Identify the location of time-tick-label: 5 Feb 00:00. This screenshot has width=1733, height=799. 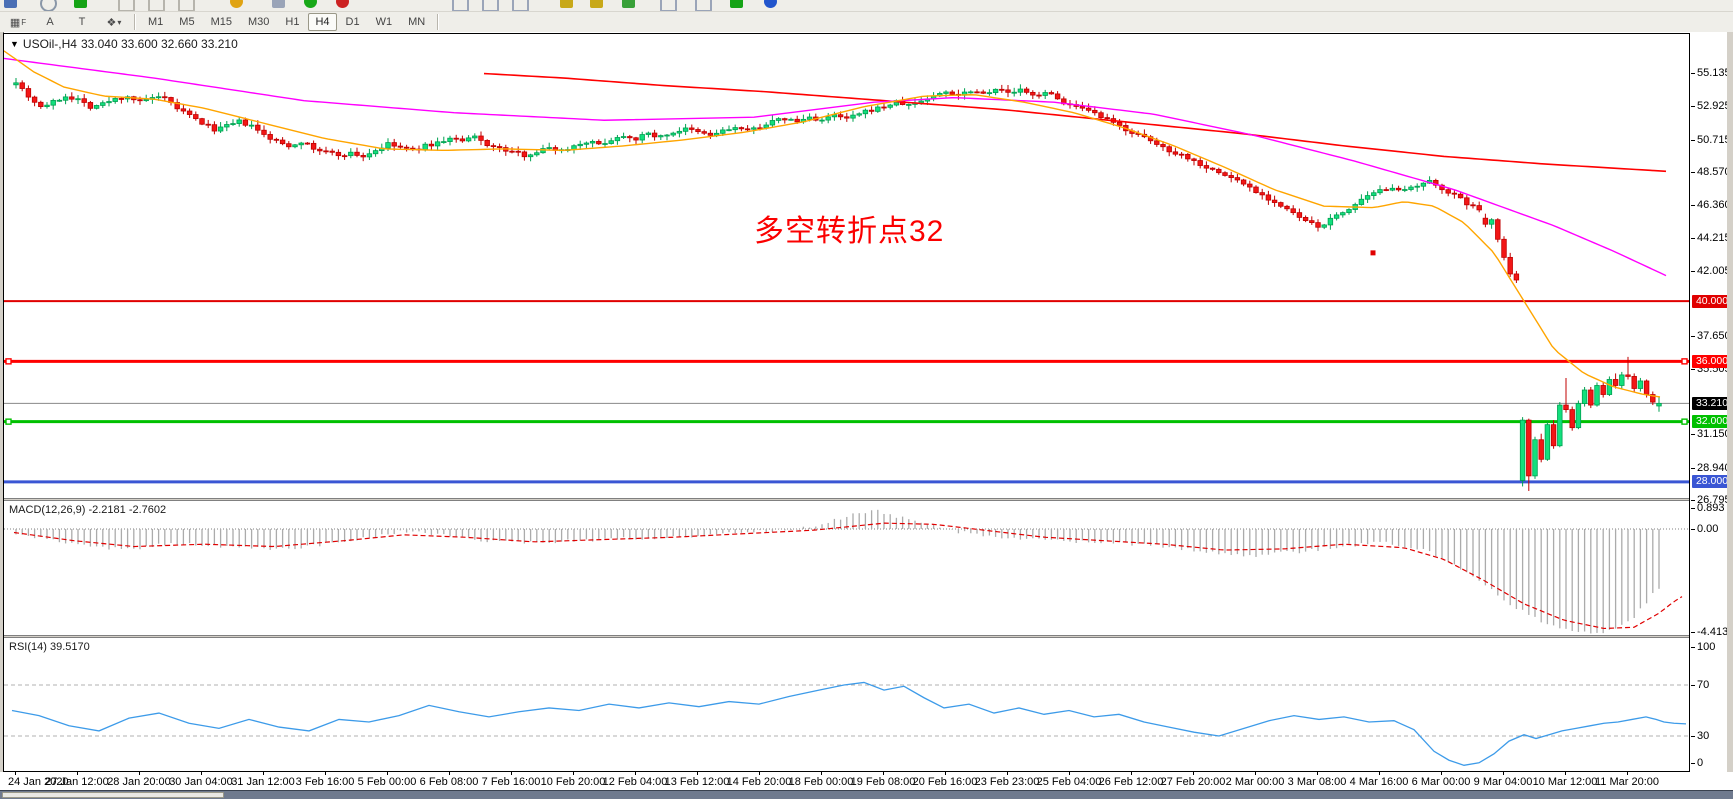
(387, 782).